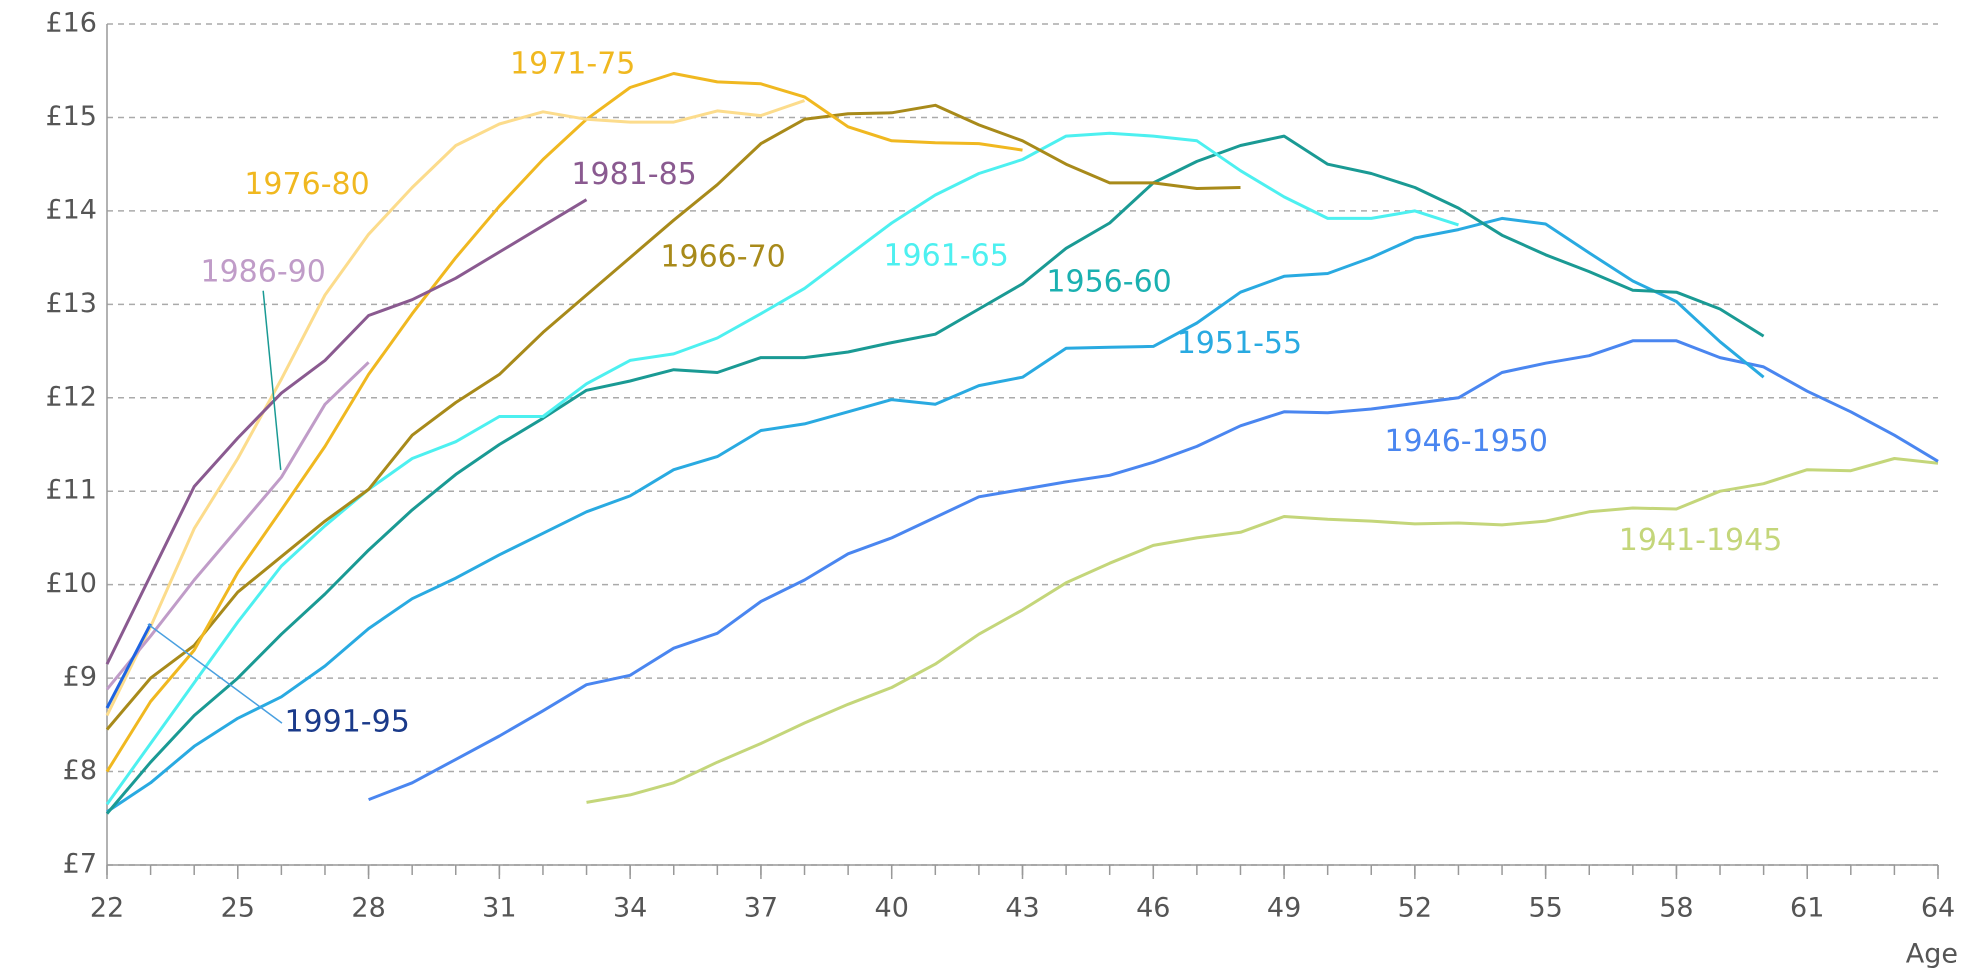  I want to click on series-label: 1946-1950, so click(1466, 441).